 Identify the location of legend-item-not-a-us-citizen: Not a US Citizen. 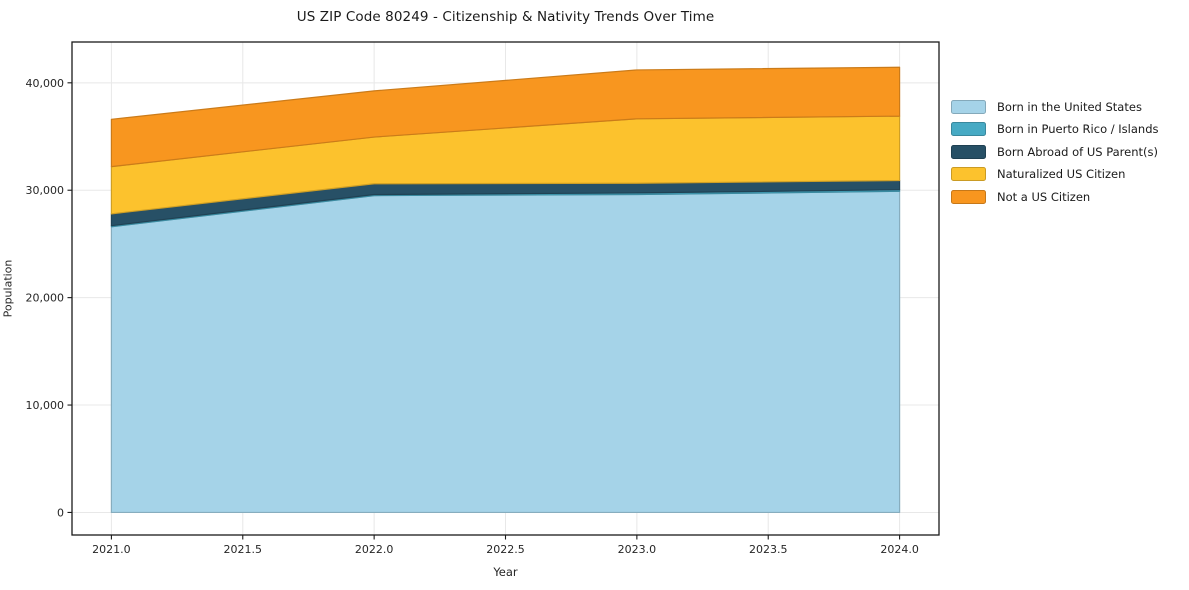
(1055, 196).